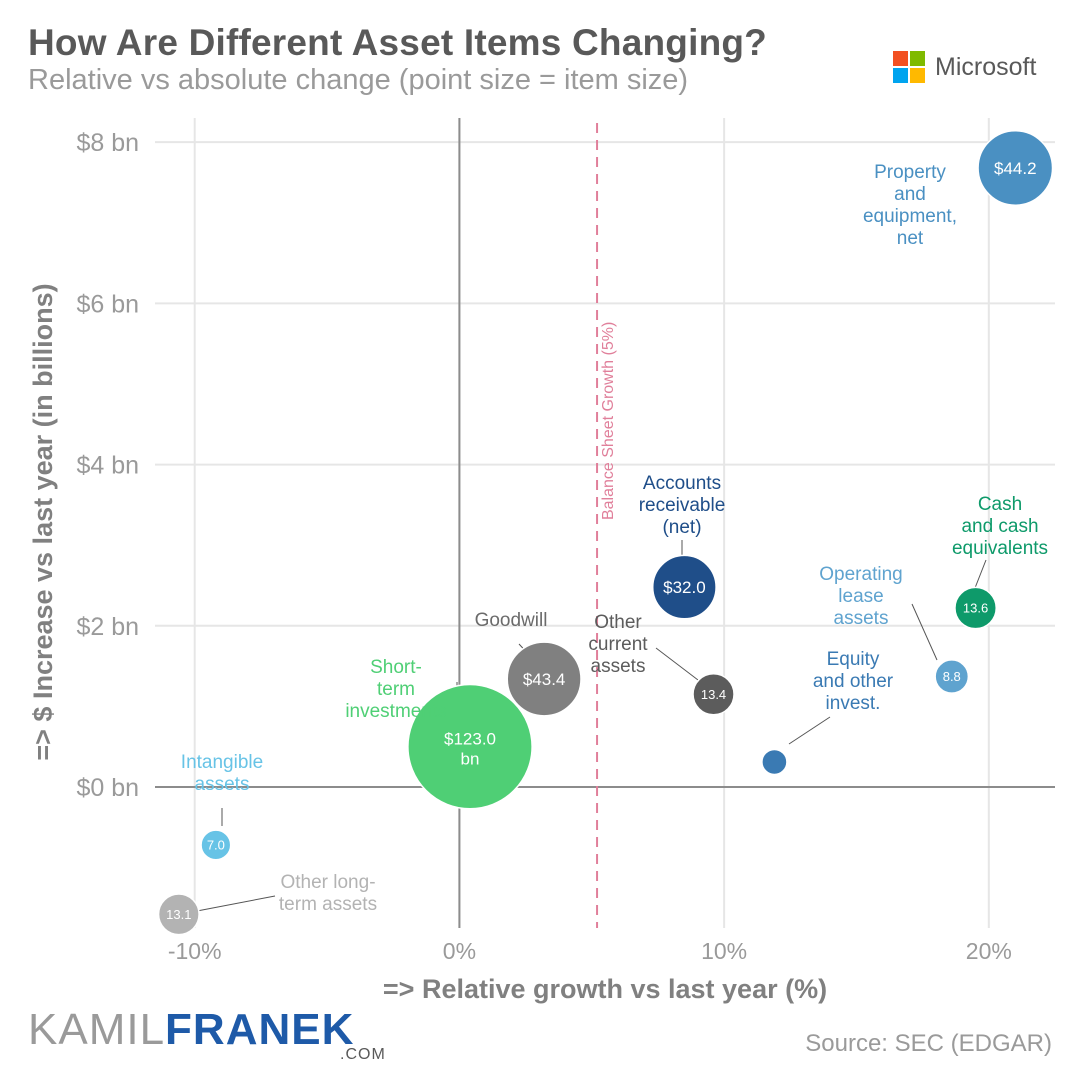 This screenshot has height=1080, width=1080. I want to click on bubble-value-label: $123.0, so click(470, 739).